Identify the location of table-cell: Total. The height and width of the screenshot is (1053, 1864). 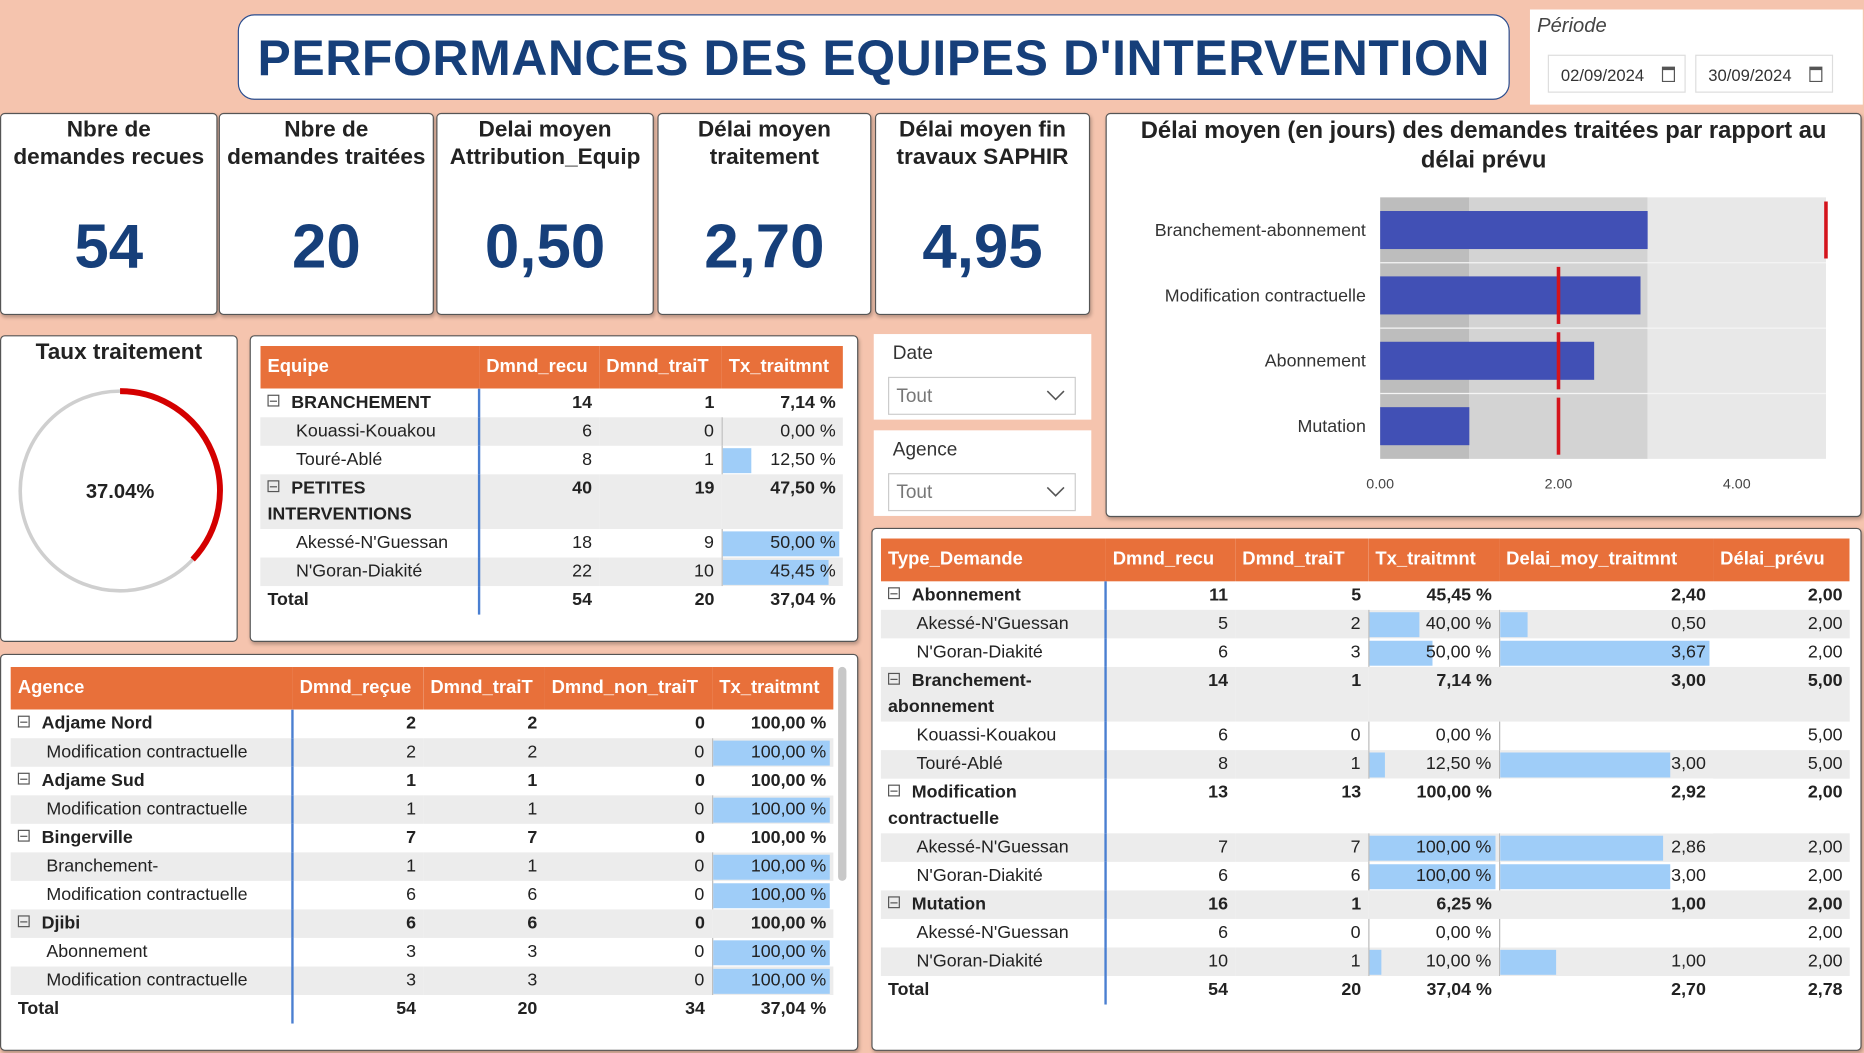
(993, 990).